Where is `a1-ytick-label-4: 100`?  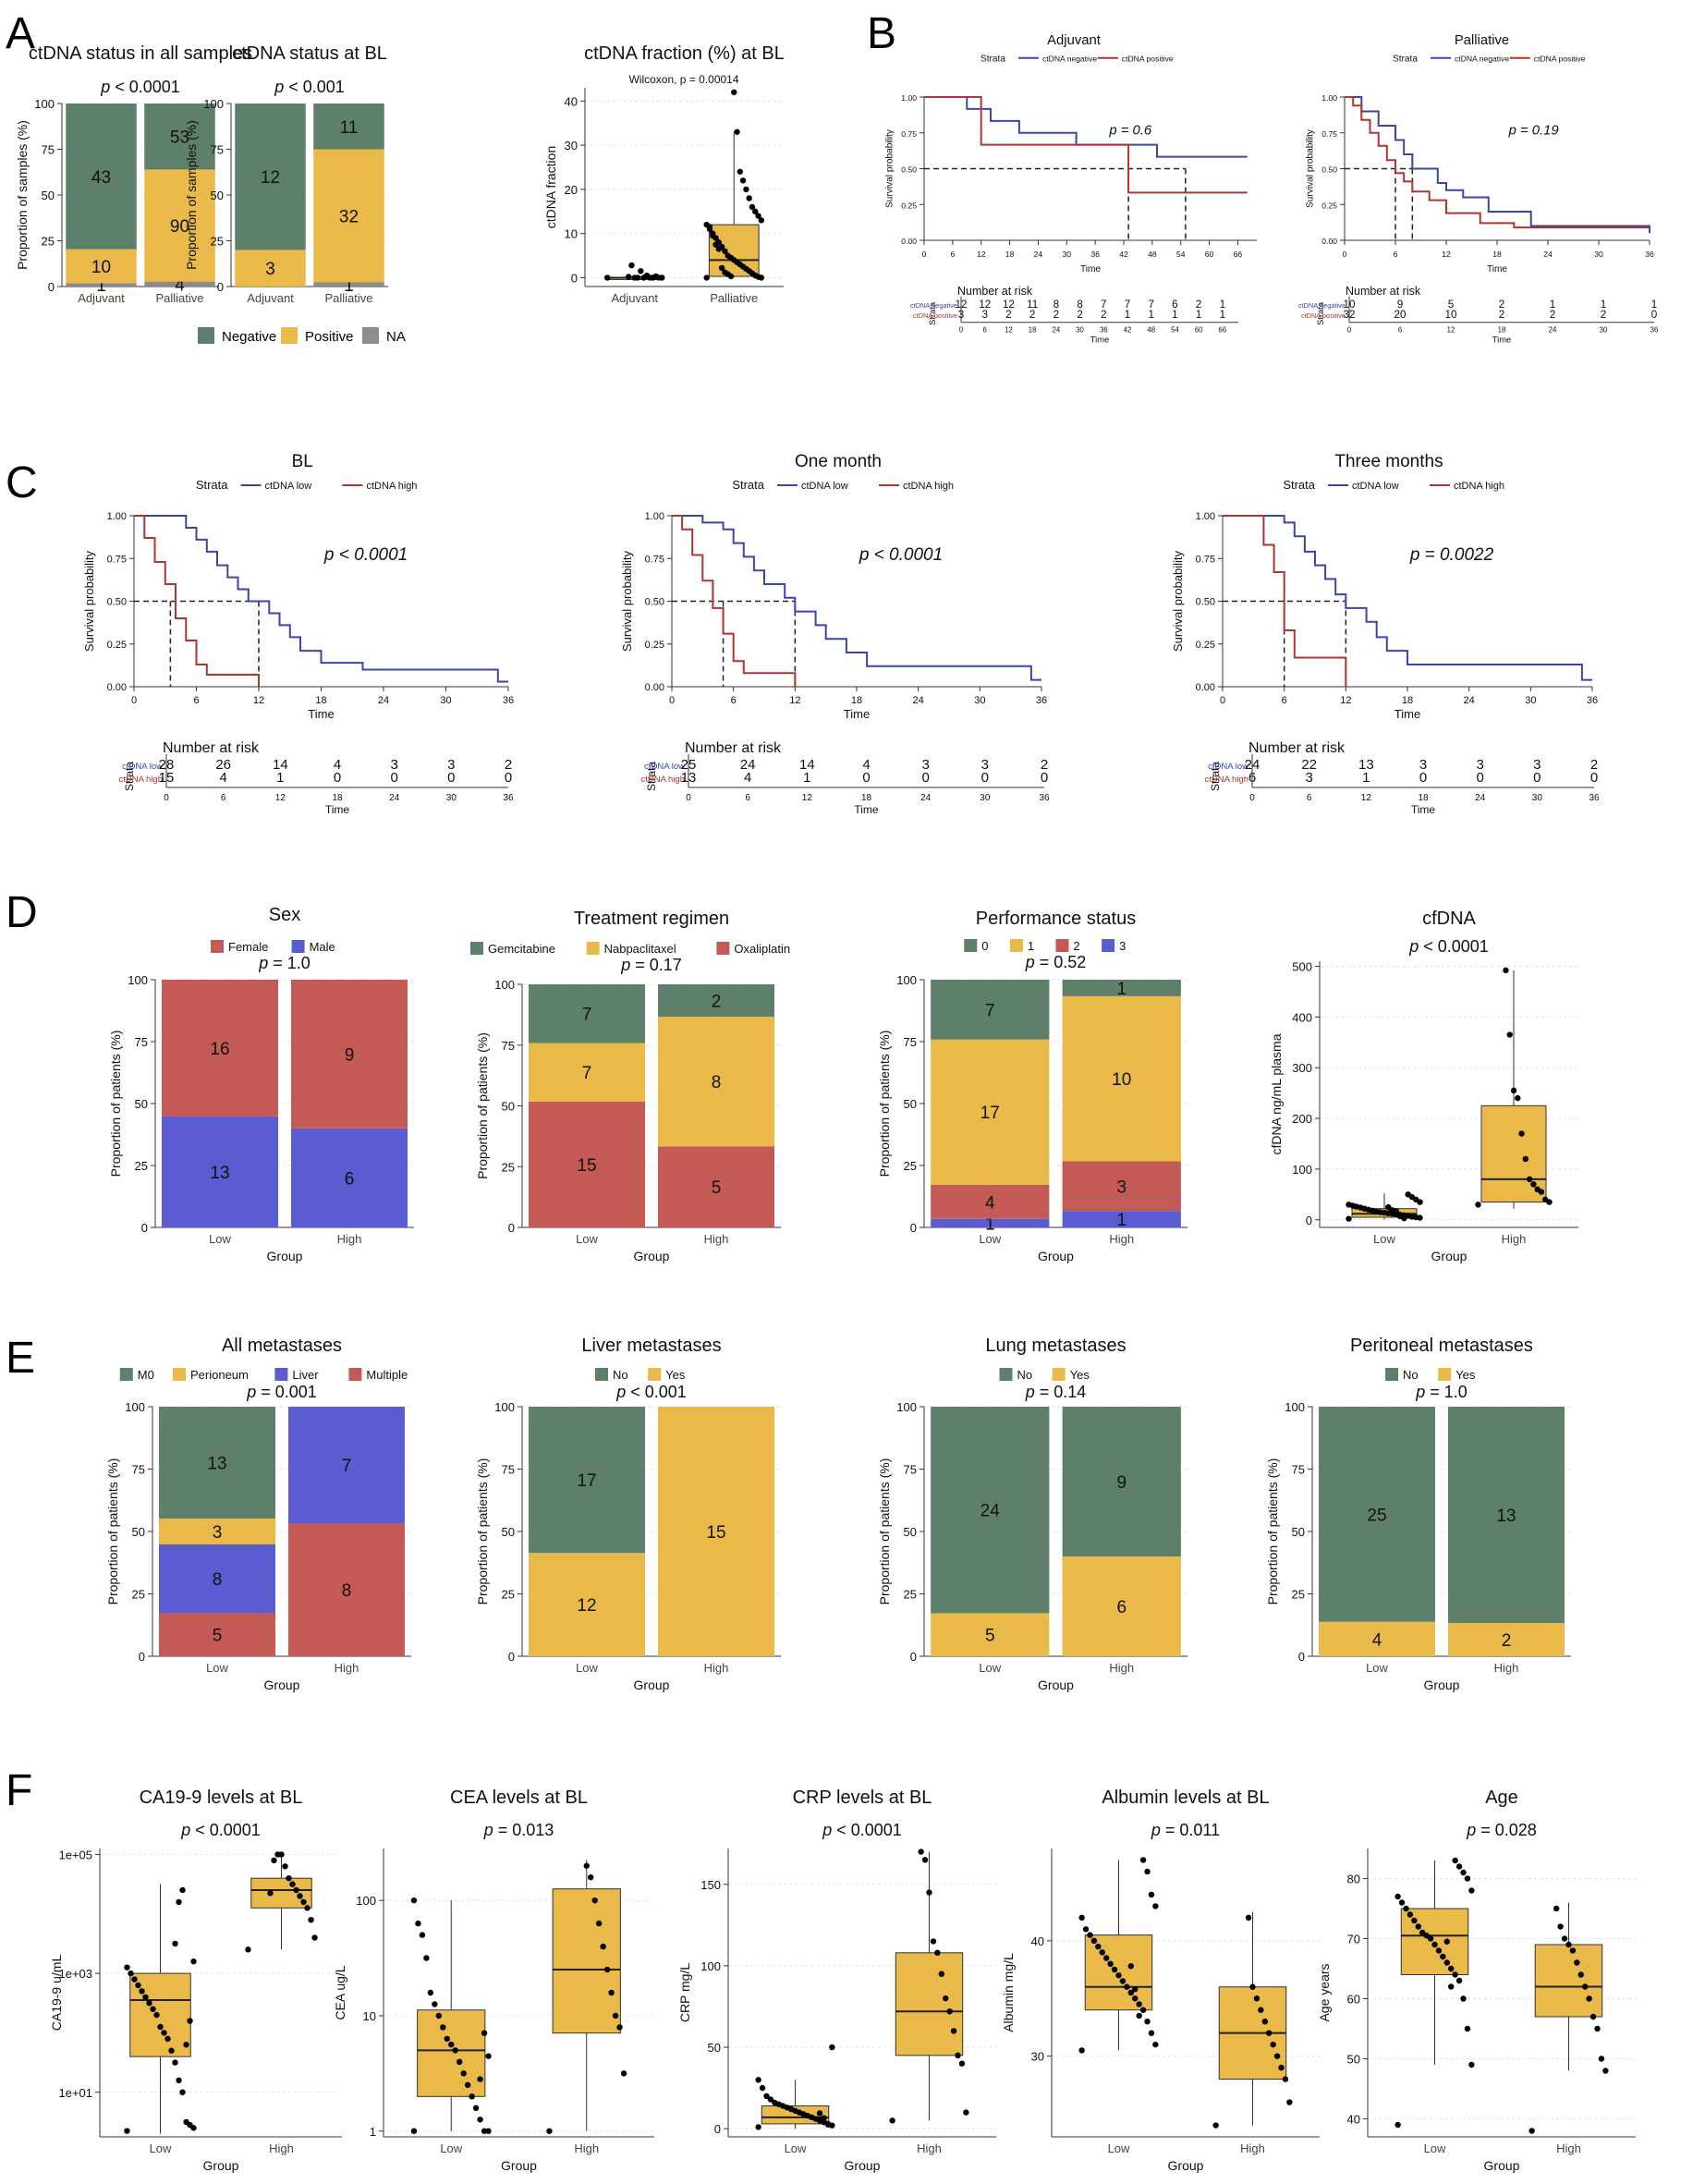 a1-ytick-label-4: 100 is located at coordinates (44, 104).